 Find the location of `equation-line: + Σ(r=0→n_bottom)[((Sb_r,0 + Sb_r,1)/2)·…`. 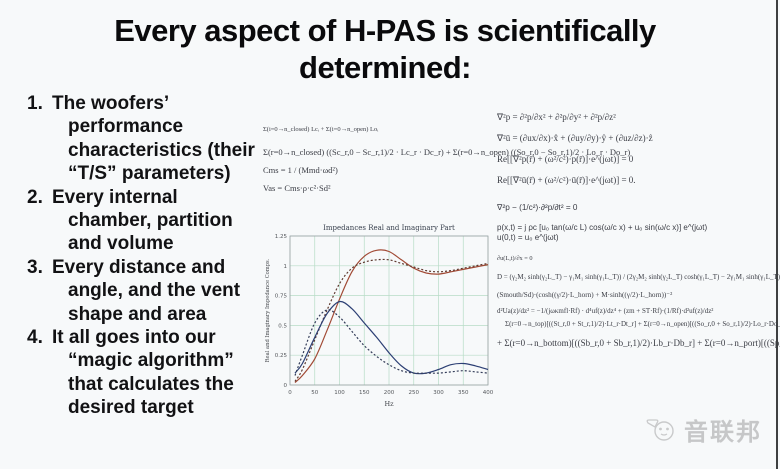

equation-line: + Σ(r=0→n_bottom)[((Sb_r,0 + Sb_r,1)/2)·… is located at coordinates (638, 343).